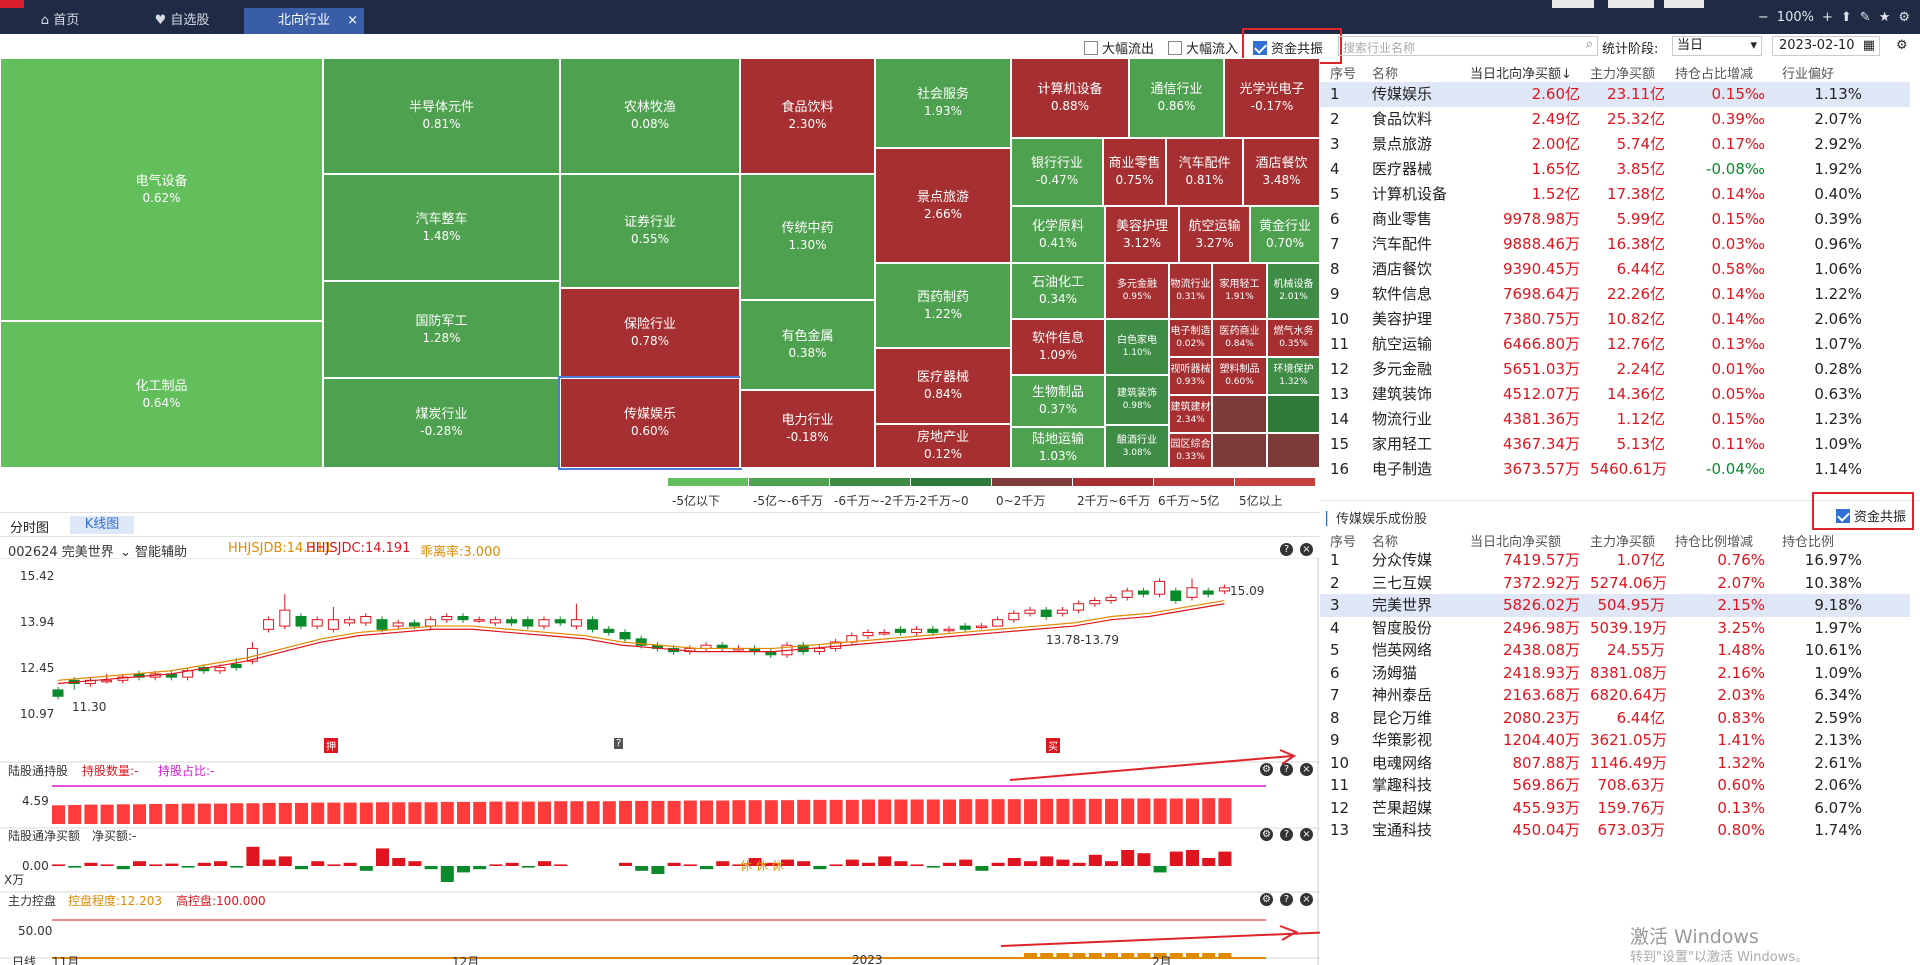  I want to click on treemap-cell: 光学光电子 -0.17%, so click(1272, 98).